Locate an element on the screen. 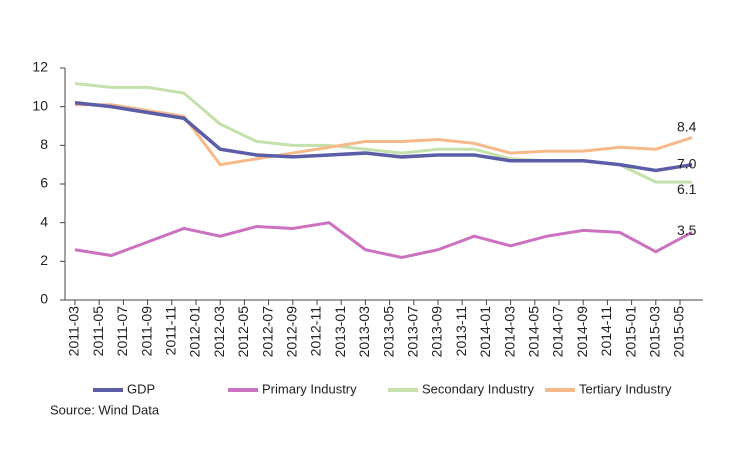  x-tick-label: 2011-11 is located at coordinates (171, 331).